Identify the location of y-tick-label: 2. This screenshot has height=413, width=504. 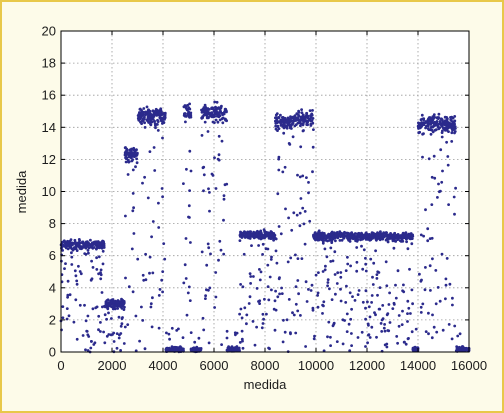
(52, 319).